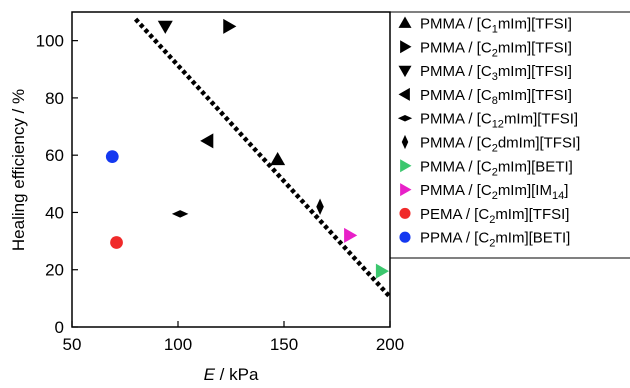  I want to click on legend-label: PMMA / [C8mIm][TFSI], so click(496, 97).